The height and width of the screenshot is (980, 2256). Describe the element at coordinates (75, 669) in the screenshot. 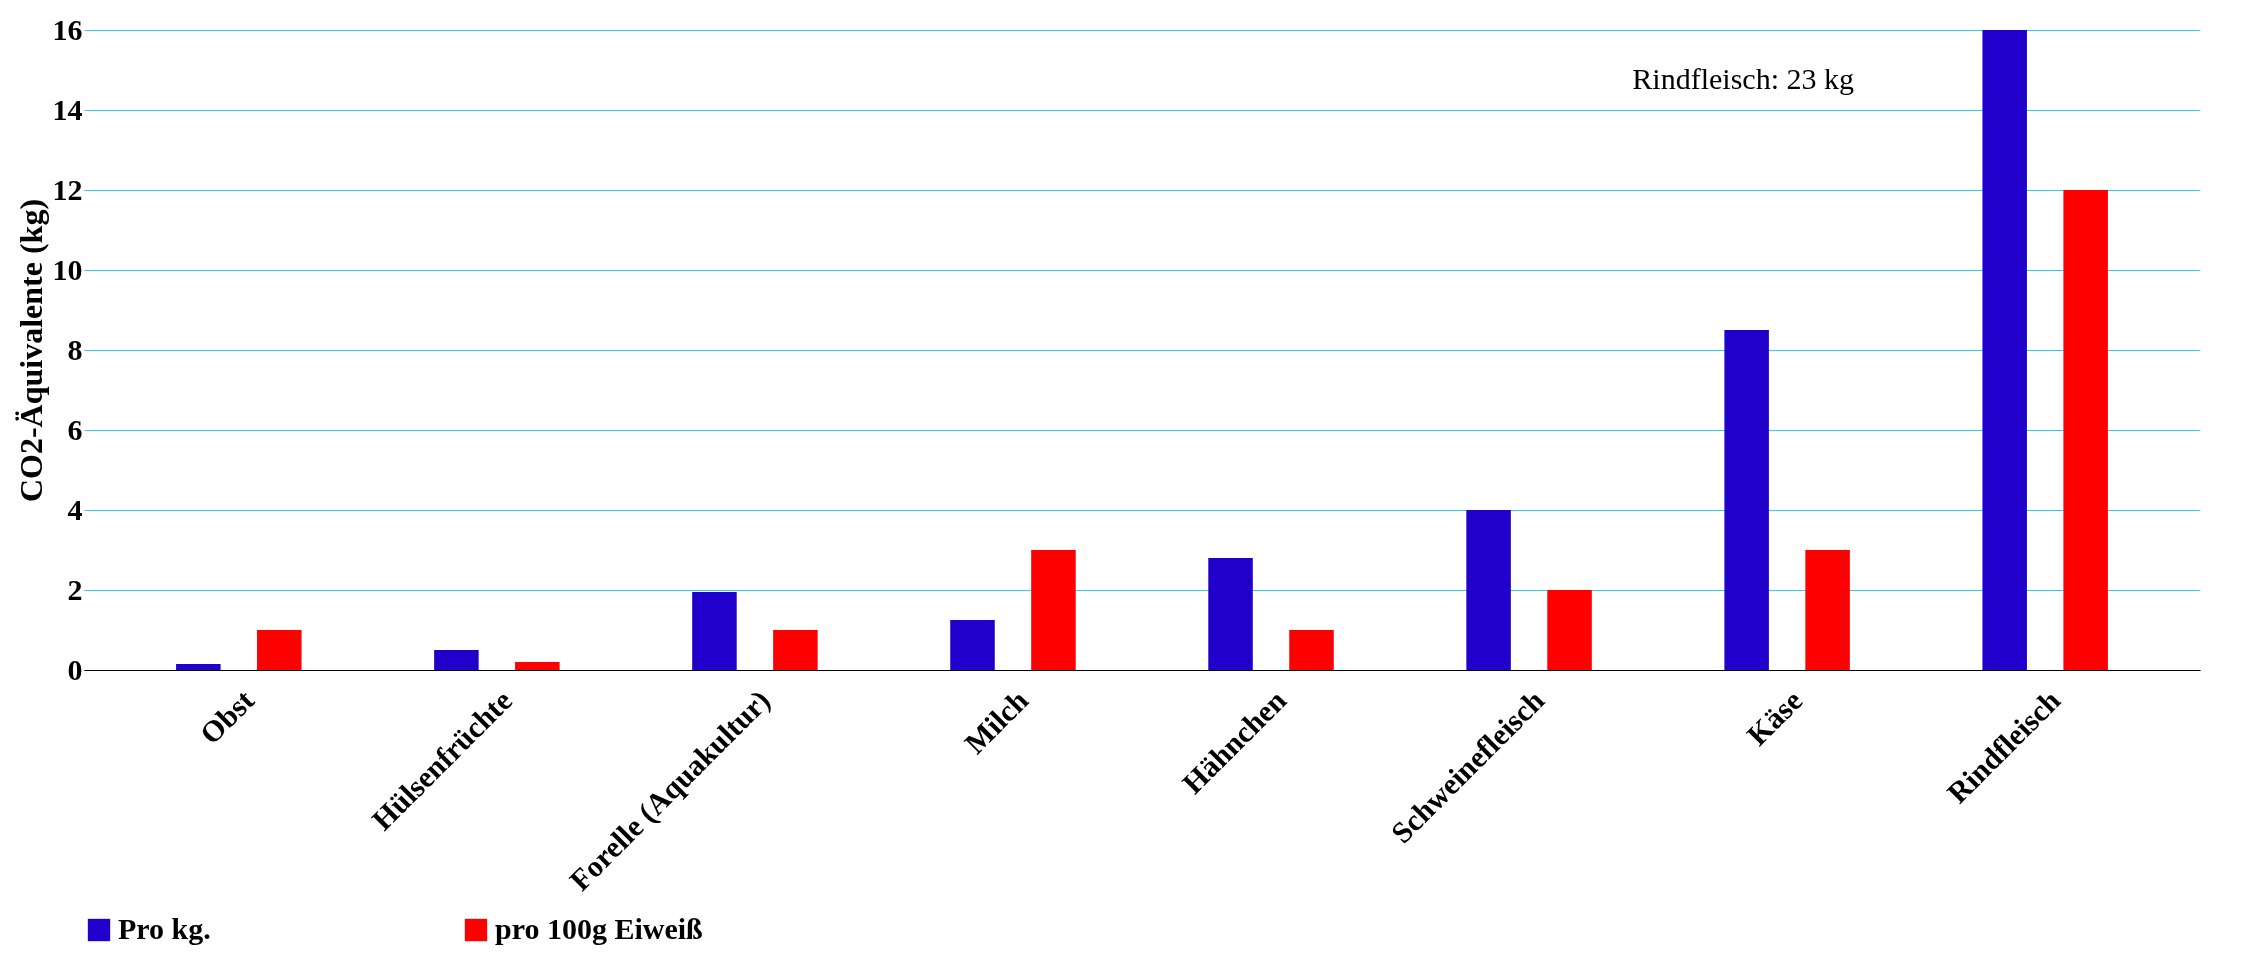

I see `y-tick-label: 0` at that location.